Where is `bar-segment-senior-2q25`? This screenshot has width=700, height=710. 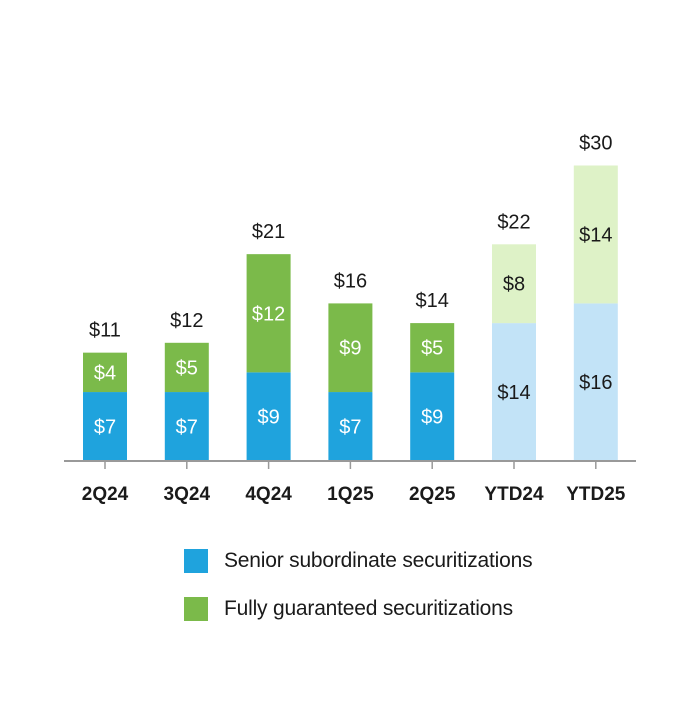 bar-segment-senior-2q25 is located at coordinates (432, 416).